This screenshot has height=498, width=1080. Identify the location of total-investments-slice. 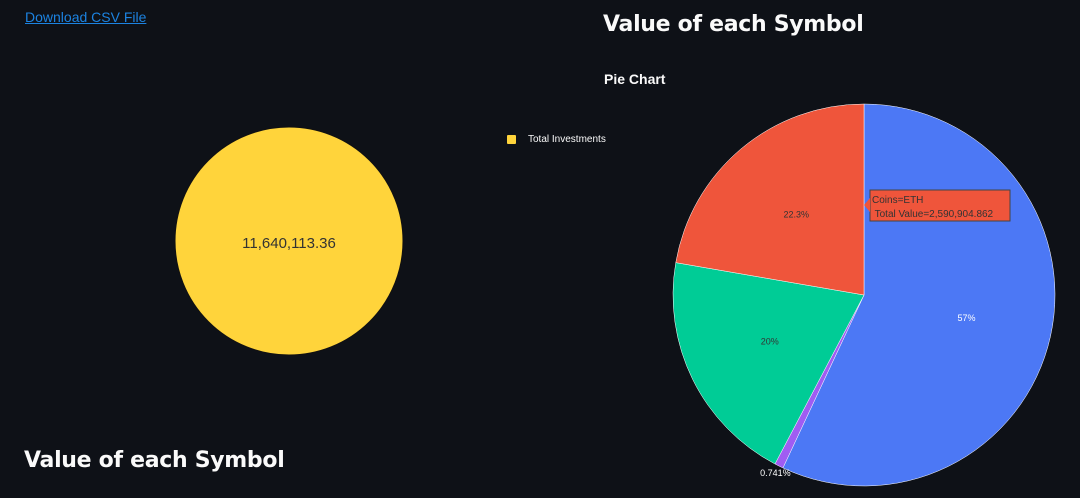
(289, 241).